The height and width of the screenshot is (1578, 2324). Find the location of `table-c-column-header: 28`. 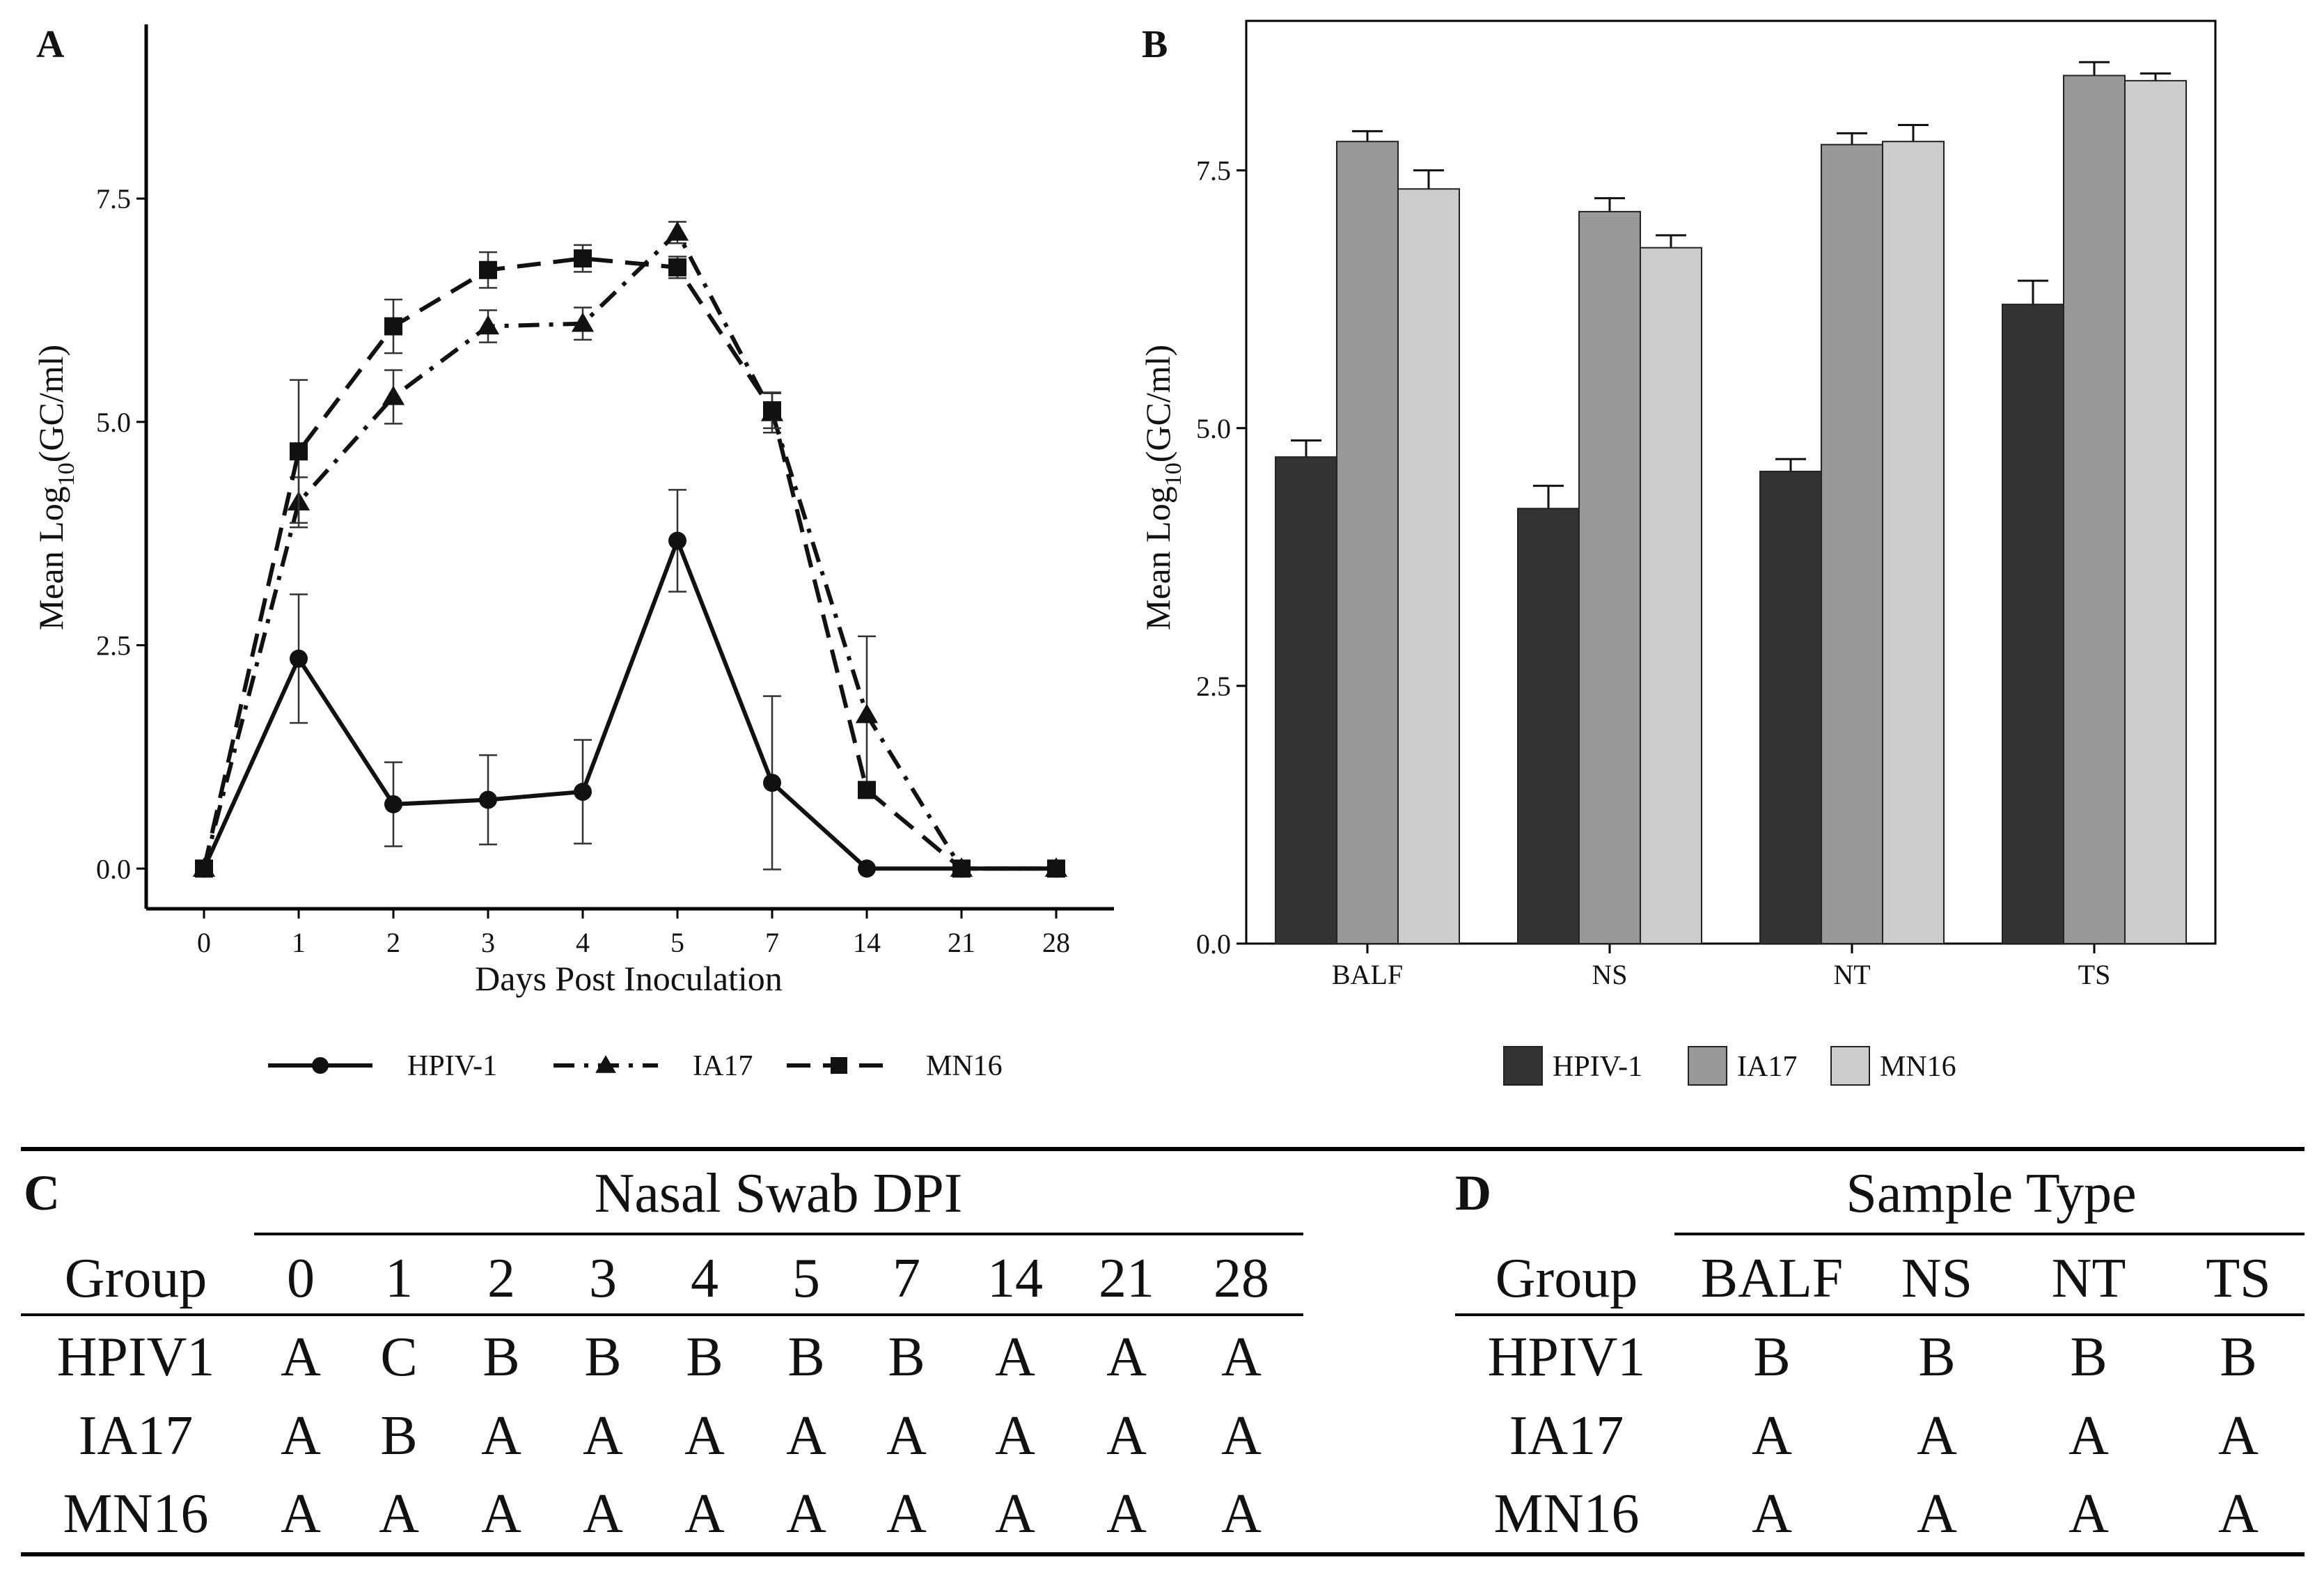

table-c-column-header: 28 is located at coordinates (1241, 1278).